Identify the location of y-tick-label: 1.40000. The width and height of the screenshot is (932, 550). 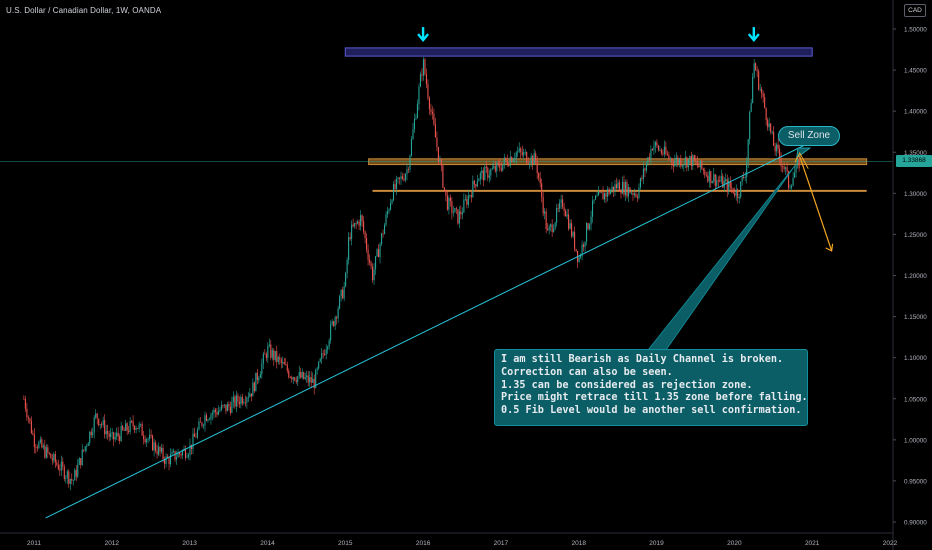
(915, 112).